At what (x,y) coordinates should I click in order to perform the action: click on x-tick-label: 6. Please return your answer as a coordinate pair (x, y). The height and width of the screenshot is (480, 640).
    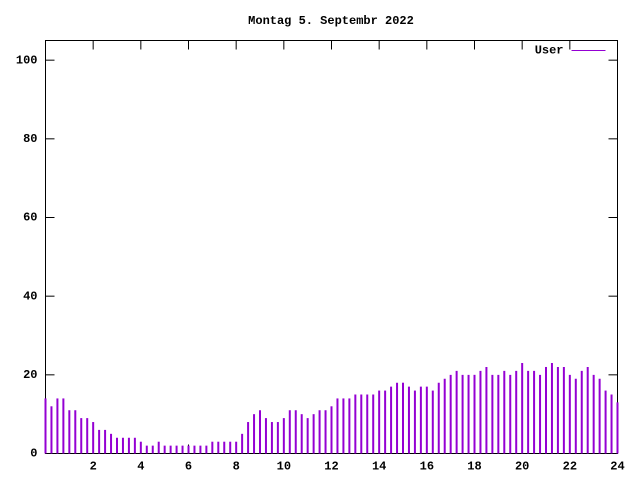
    Looking at the image, I should click on (188, 467).